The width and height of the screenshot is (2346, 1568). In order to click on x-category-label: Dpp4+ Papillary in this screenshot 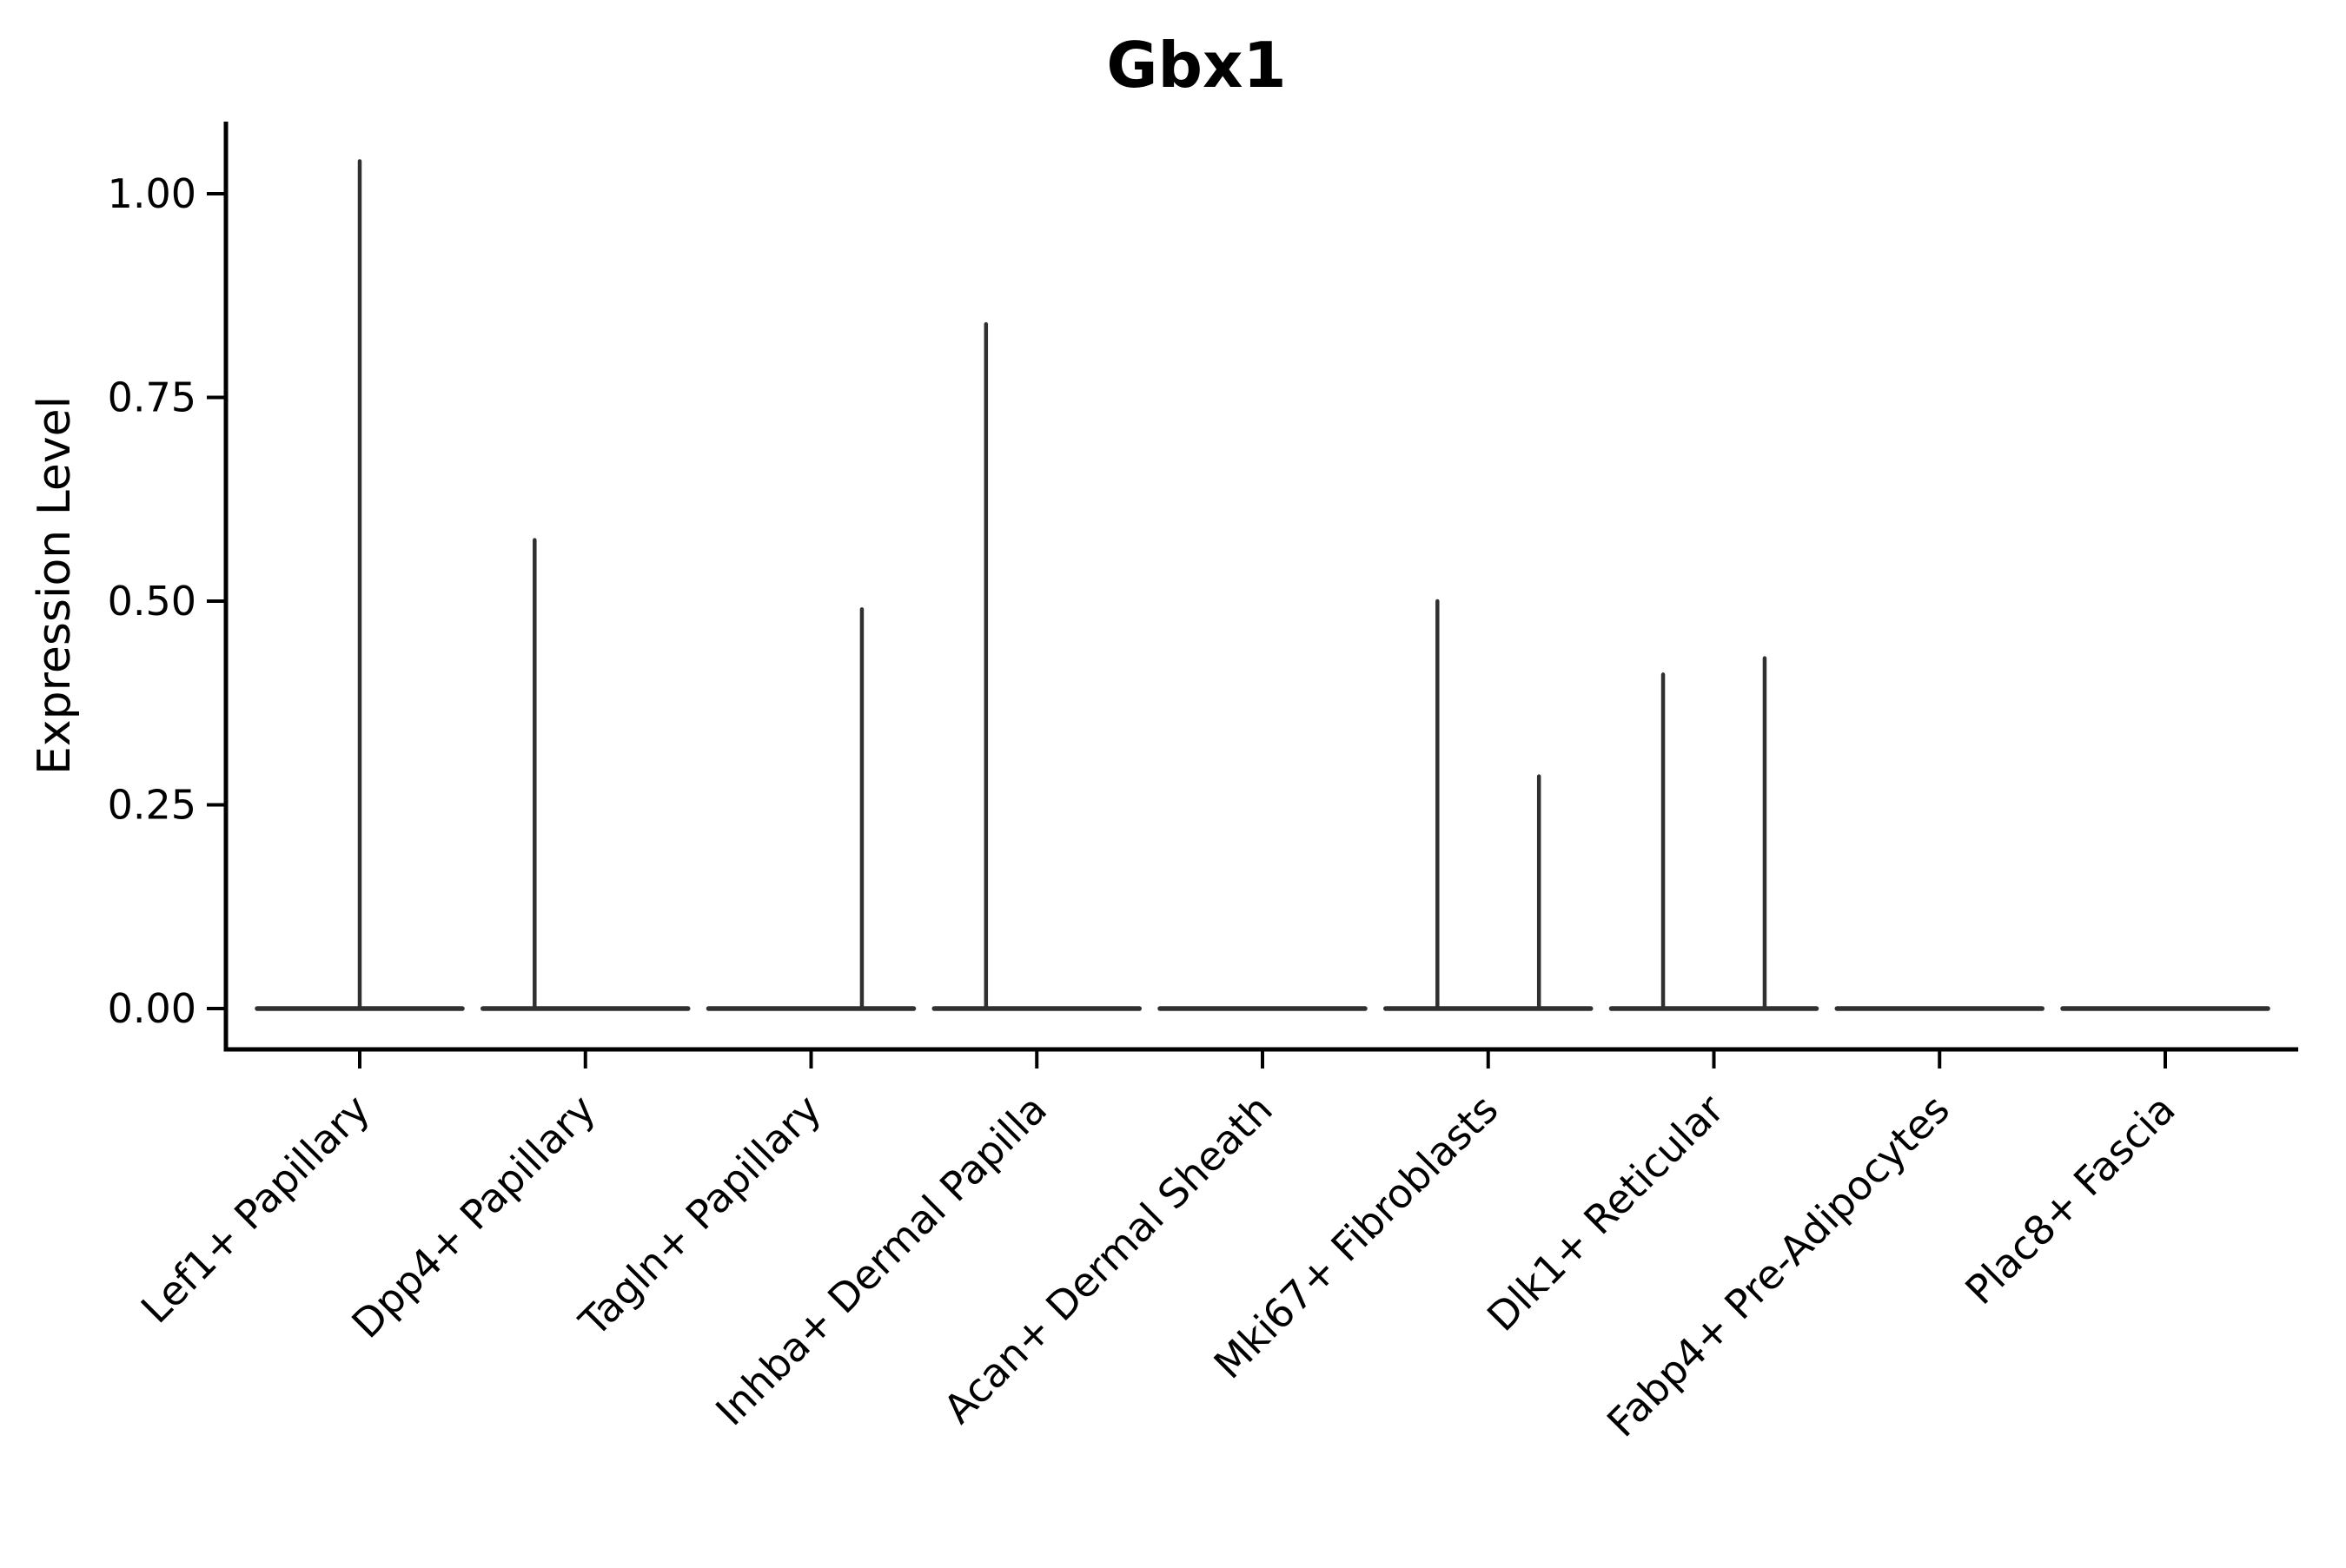, I will do `click(473, 1216)`.